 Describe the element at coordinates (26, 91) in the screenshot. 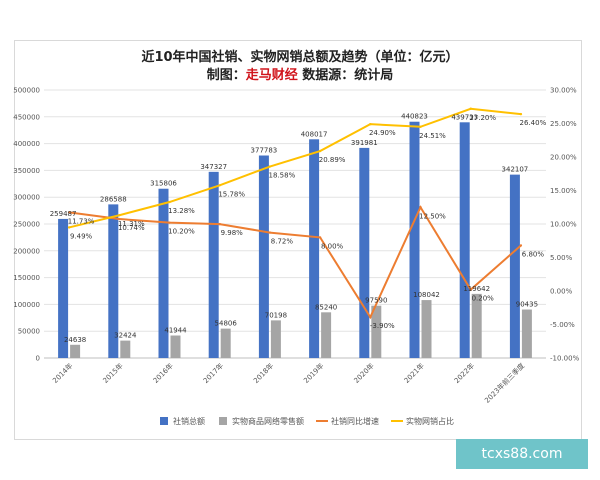

I see `left-tick-label: 500000` at that location.